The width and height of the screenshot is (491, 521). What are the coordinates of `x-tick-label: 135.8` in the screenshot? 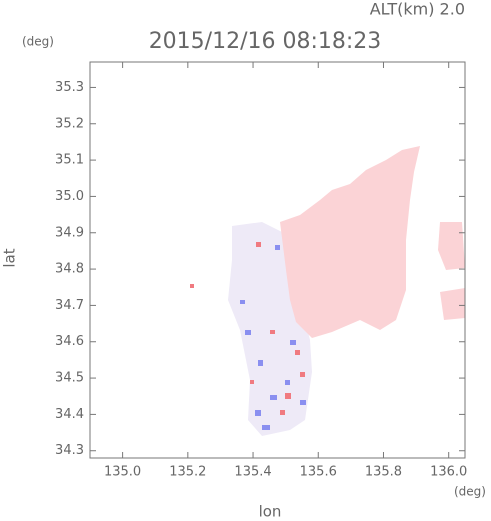 It's located at (383, 472).